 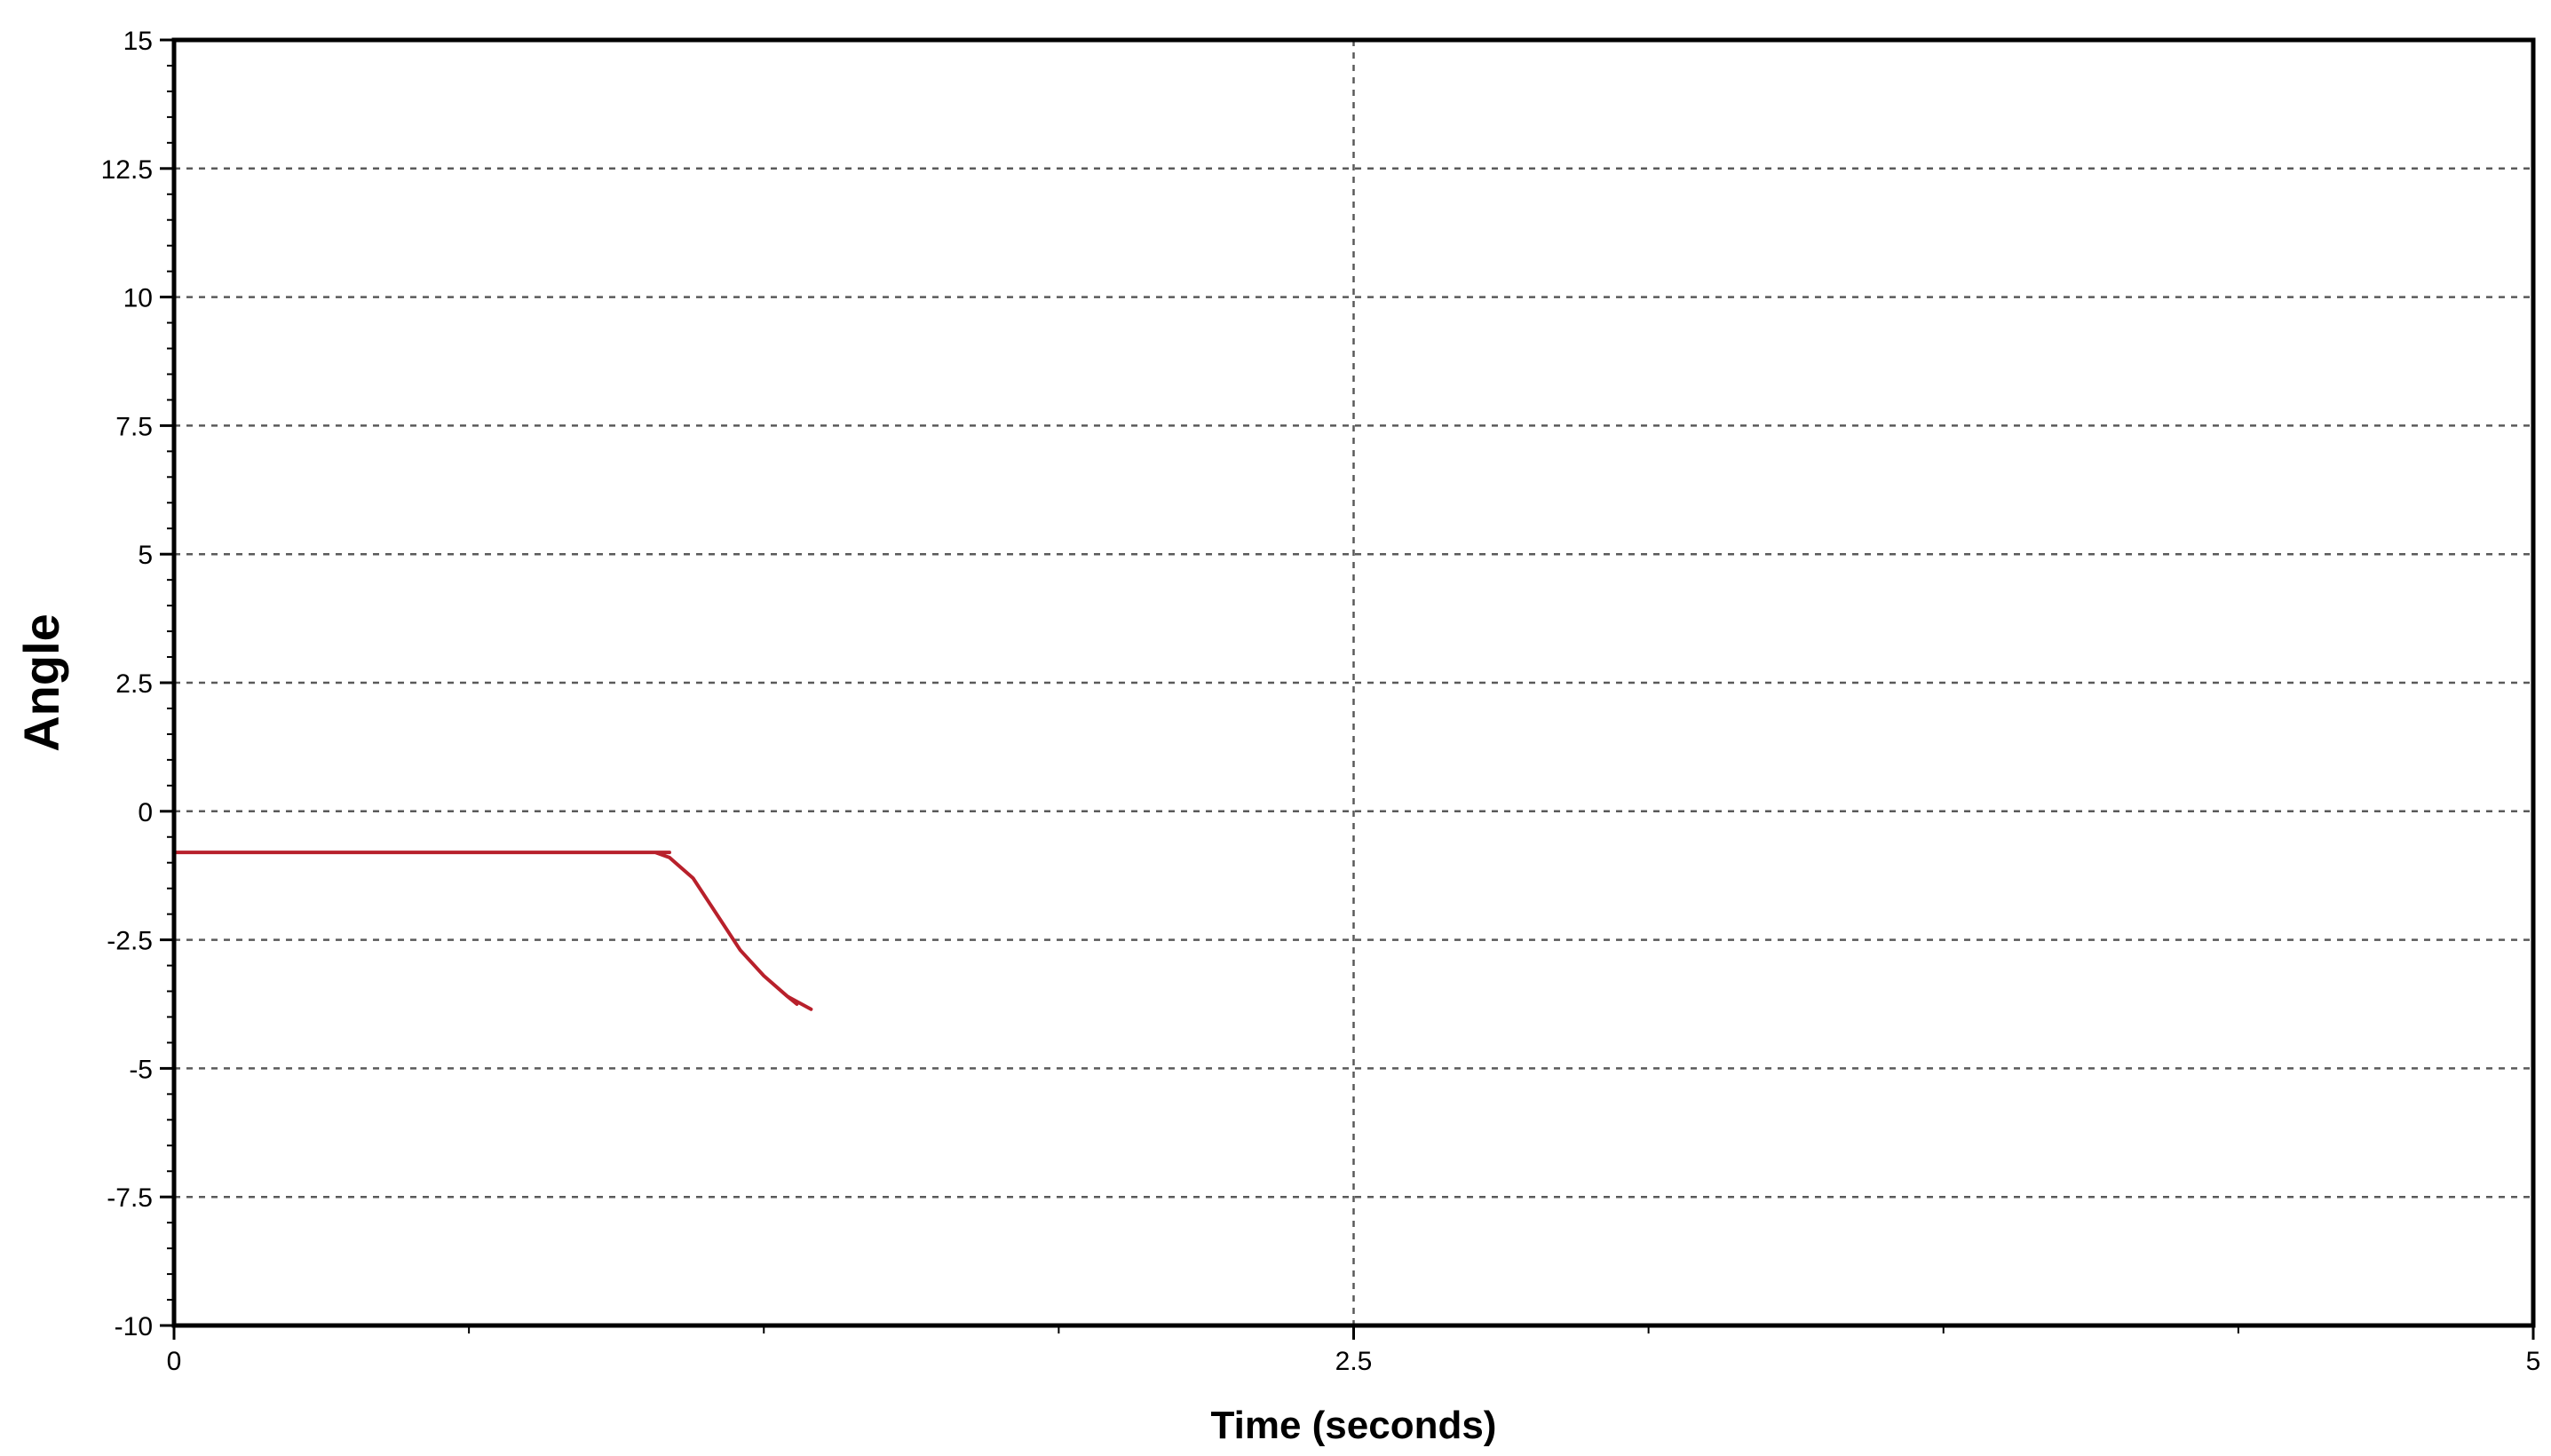 I want to click on y-tick-label: -10, so click(x=134, y=1326).